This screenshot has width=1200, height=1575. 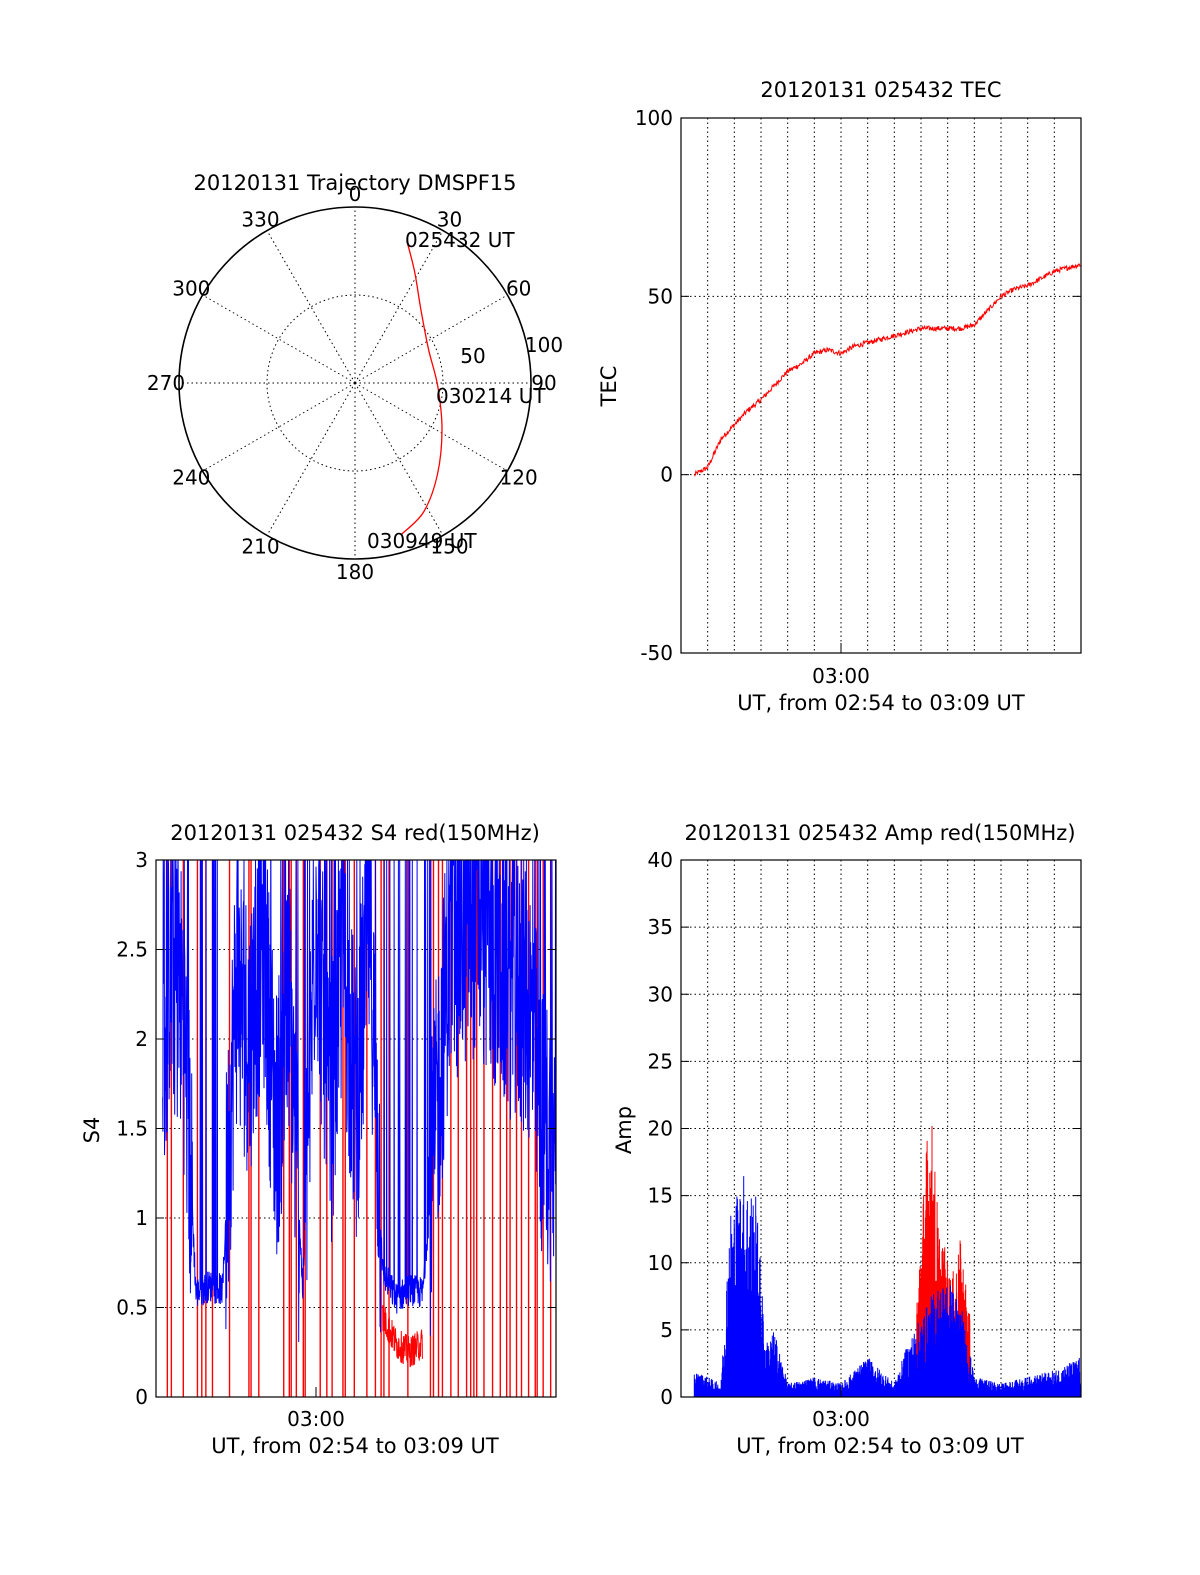 I want to click on tec-y-ticks: -50 0 50 100, so click(x=858, y=385).